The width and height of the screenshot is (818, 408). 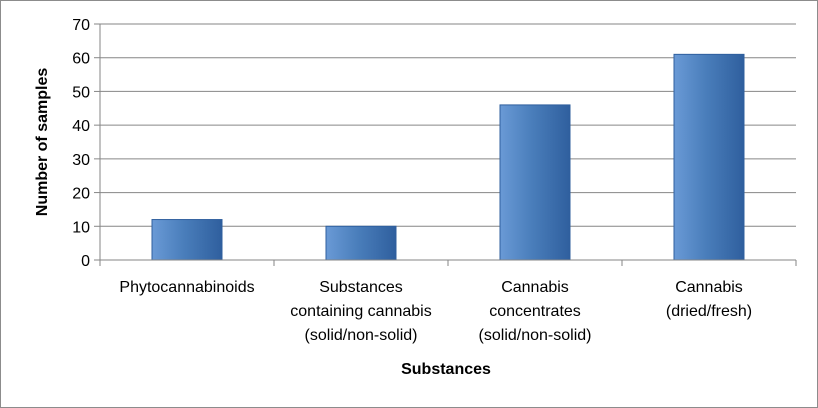 What do you see at coordinates (81, 126) in the screenshot?
I see `y-tick-label: 40` at bounding box center [81, 126].